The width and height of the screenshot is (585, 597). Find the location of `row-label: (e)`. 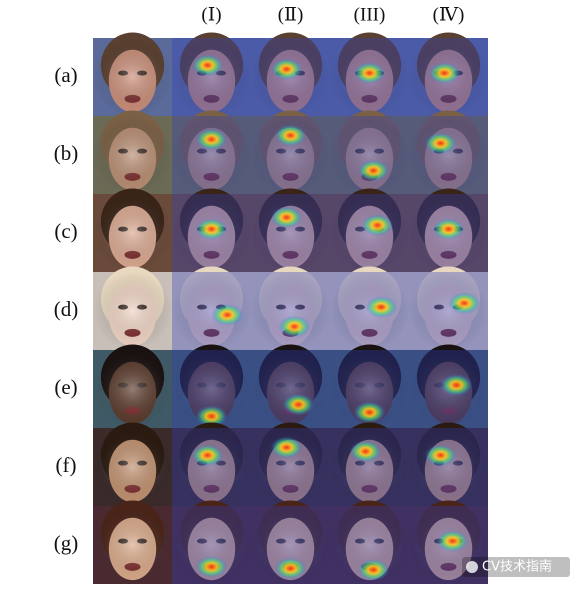

row-label: (e) is located at coordinates (65, 387).